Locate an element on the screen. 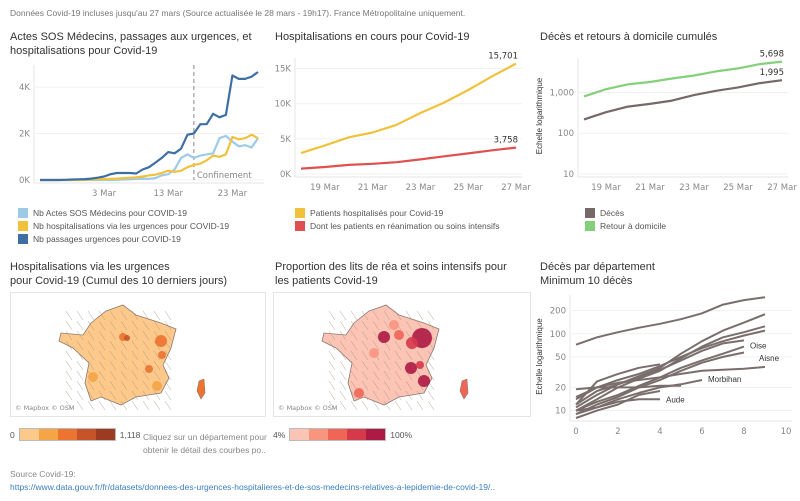 The height and width of the screenshot is (501, 800). scale-min: 0 is located at coordinates (12, 434).